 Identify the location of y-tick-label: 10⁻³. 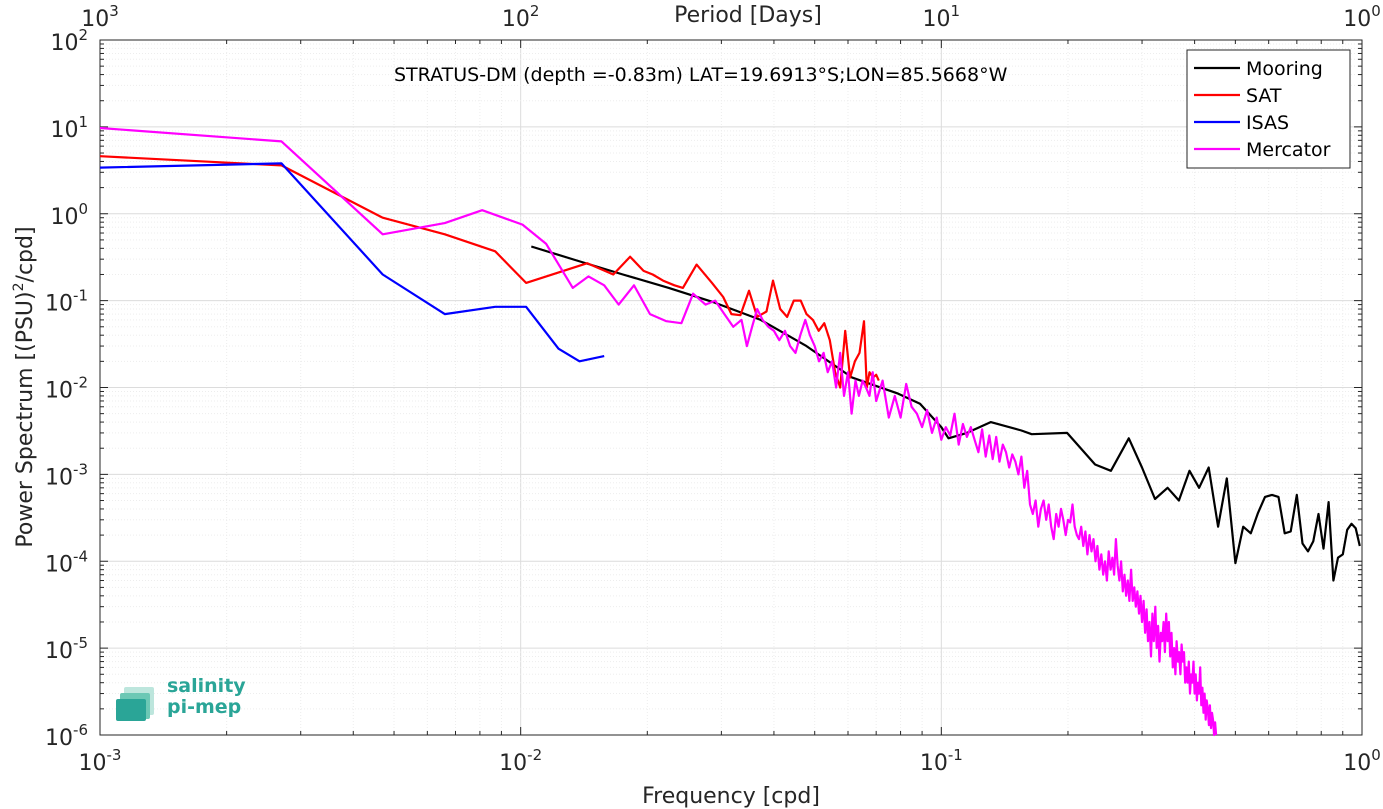
(66, 475).